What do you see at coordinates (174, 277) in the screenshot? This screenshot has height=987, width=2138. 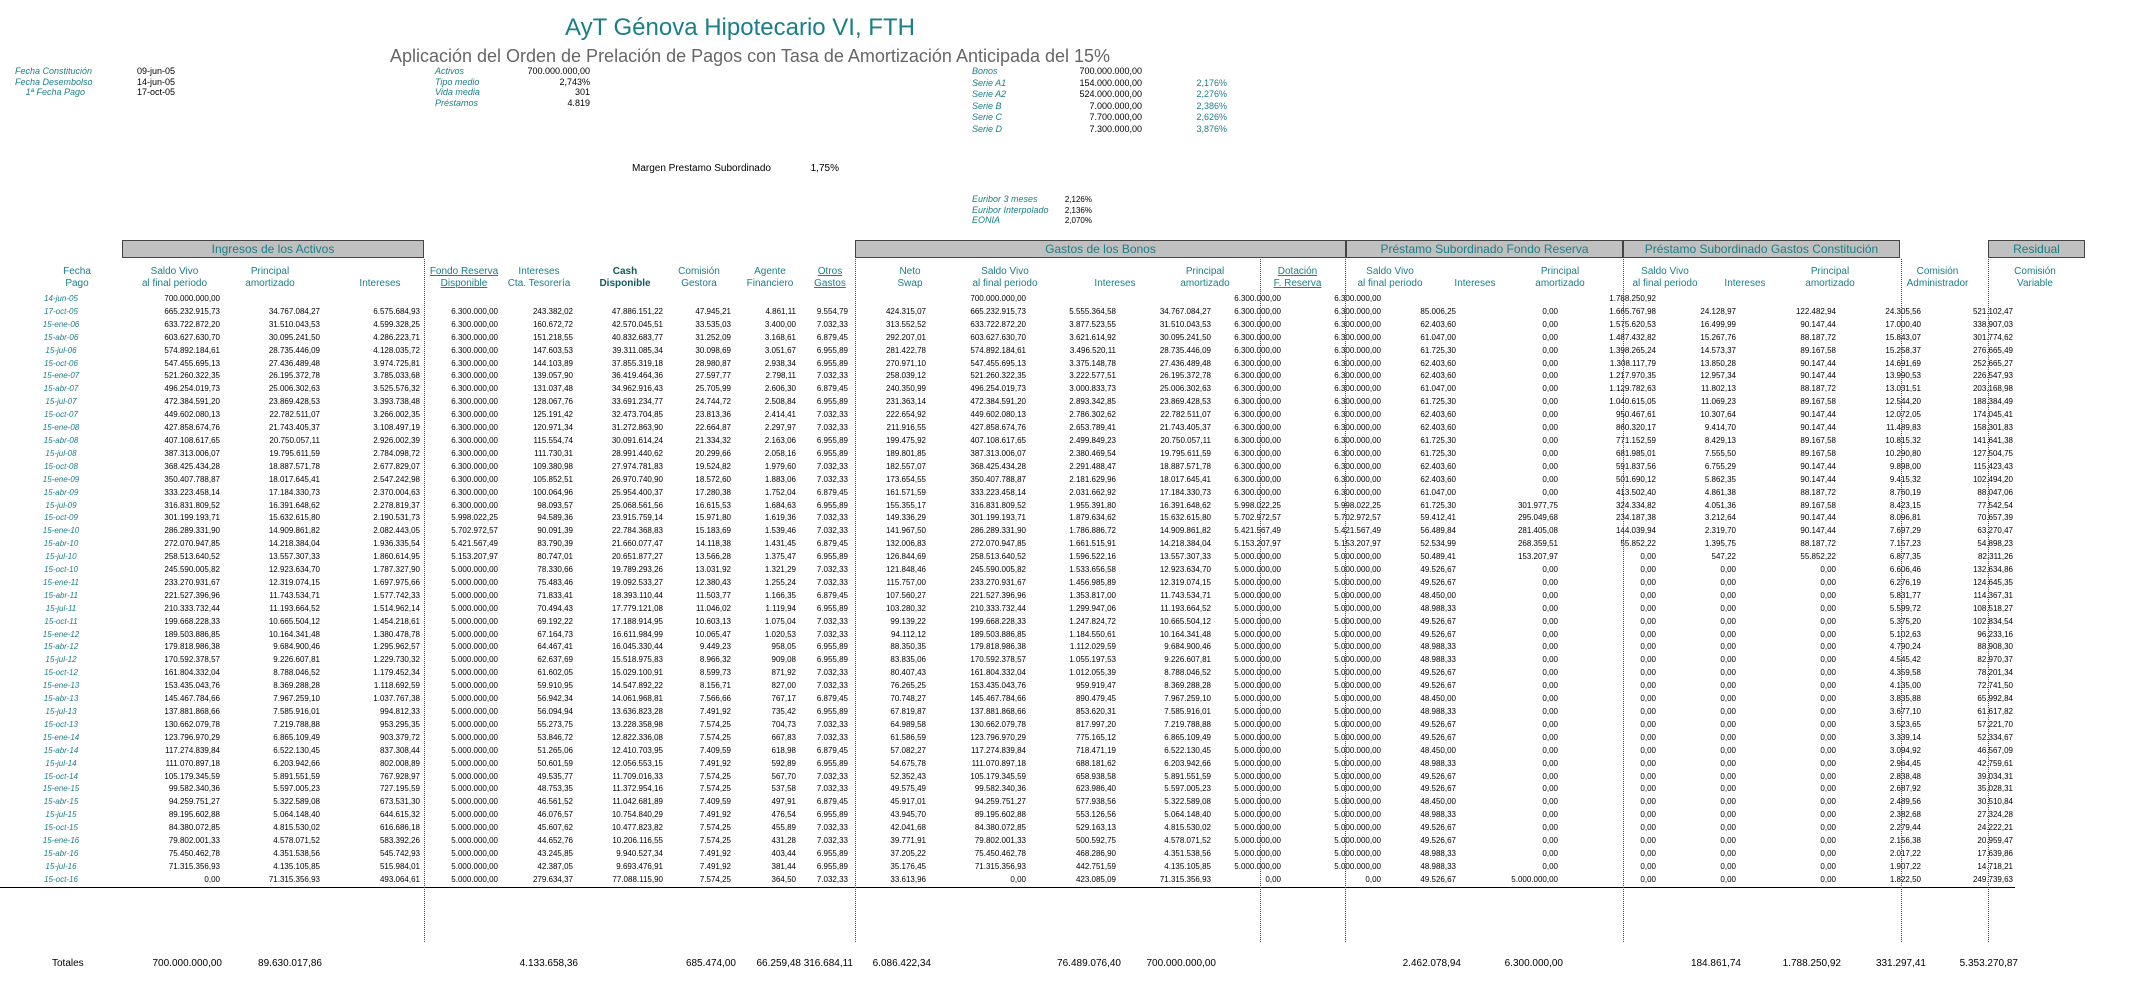 I see `col-saldo-vivo-activos-label: Saldo Vivo al final periodo` at bounding box center [174, 277].